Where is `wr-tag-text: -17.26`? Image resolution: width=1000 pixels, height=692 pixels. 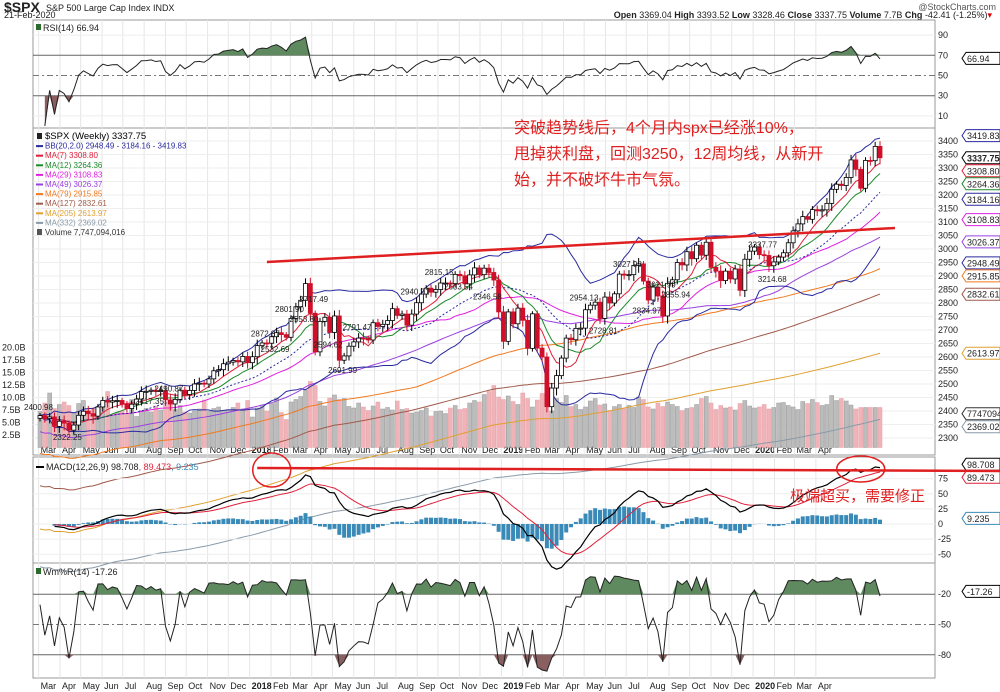
wr-tag-text: -17.26 is located at coordinates (980, 592).